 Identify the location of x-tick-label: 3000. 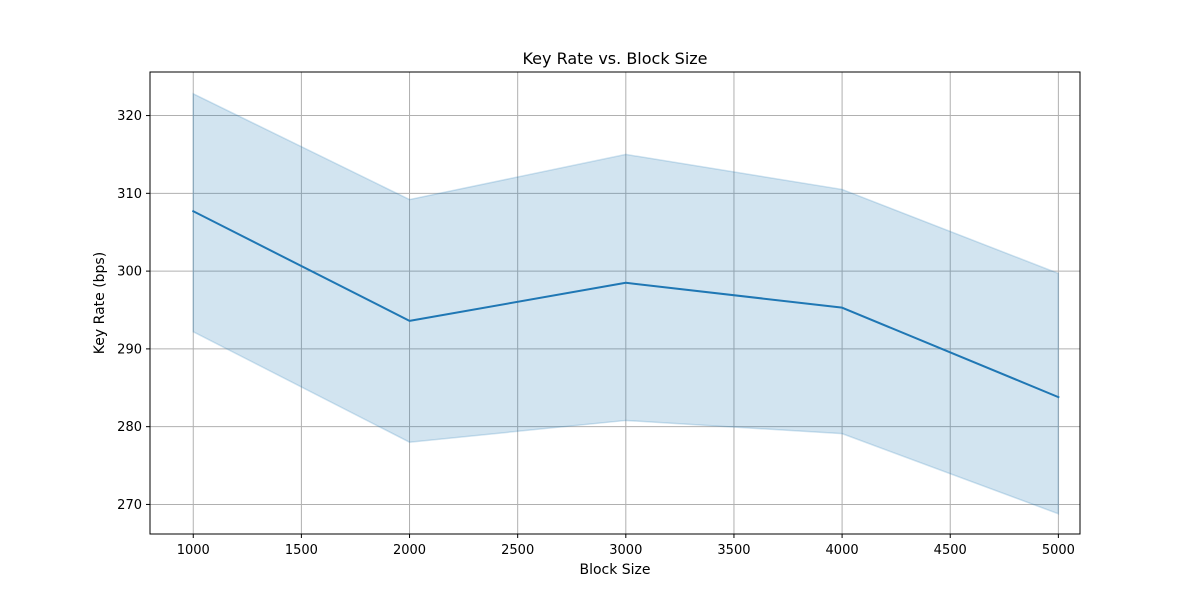
(625, 550).